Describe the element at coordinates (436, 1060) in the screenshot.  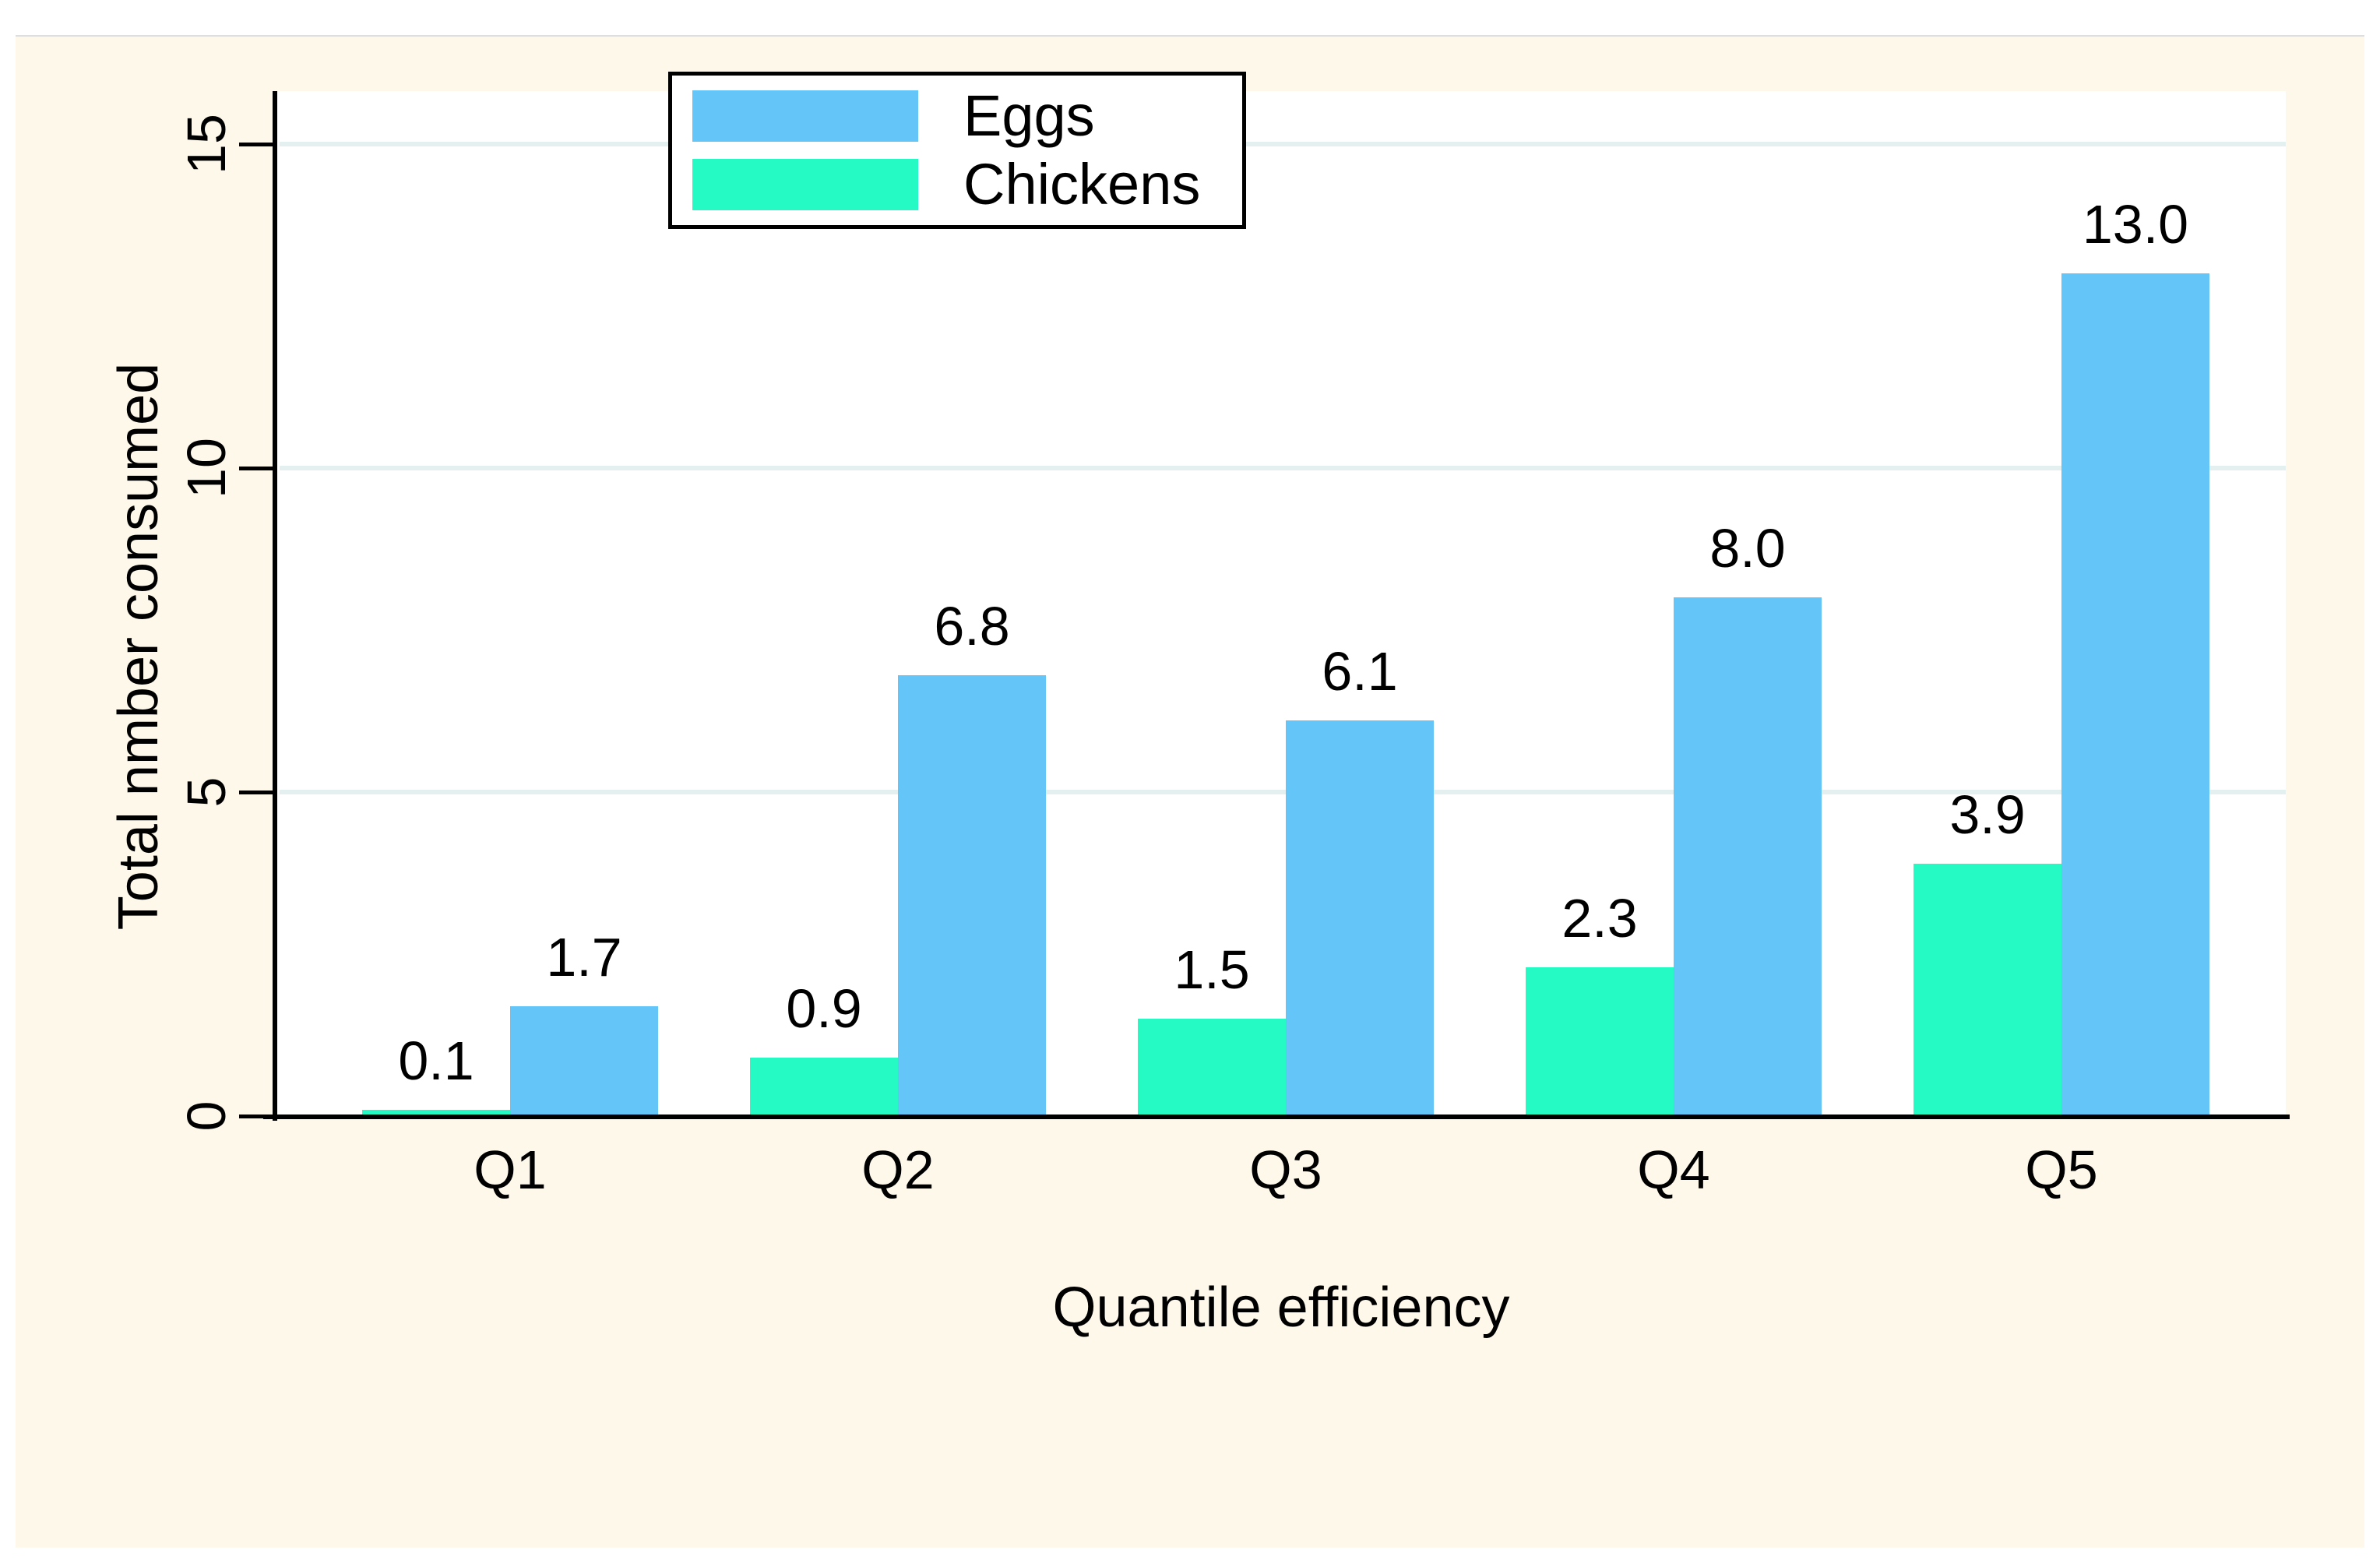
I see `value-label-chickens-q1: 0.1` at that location.